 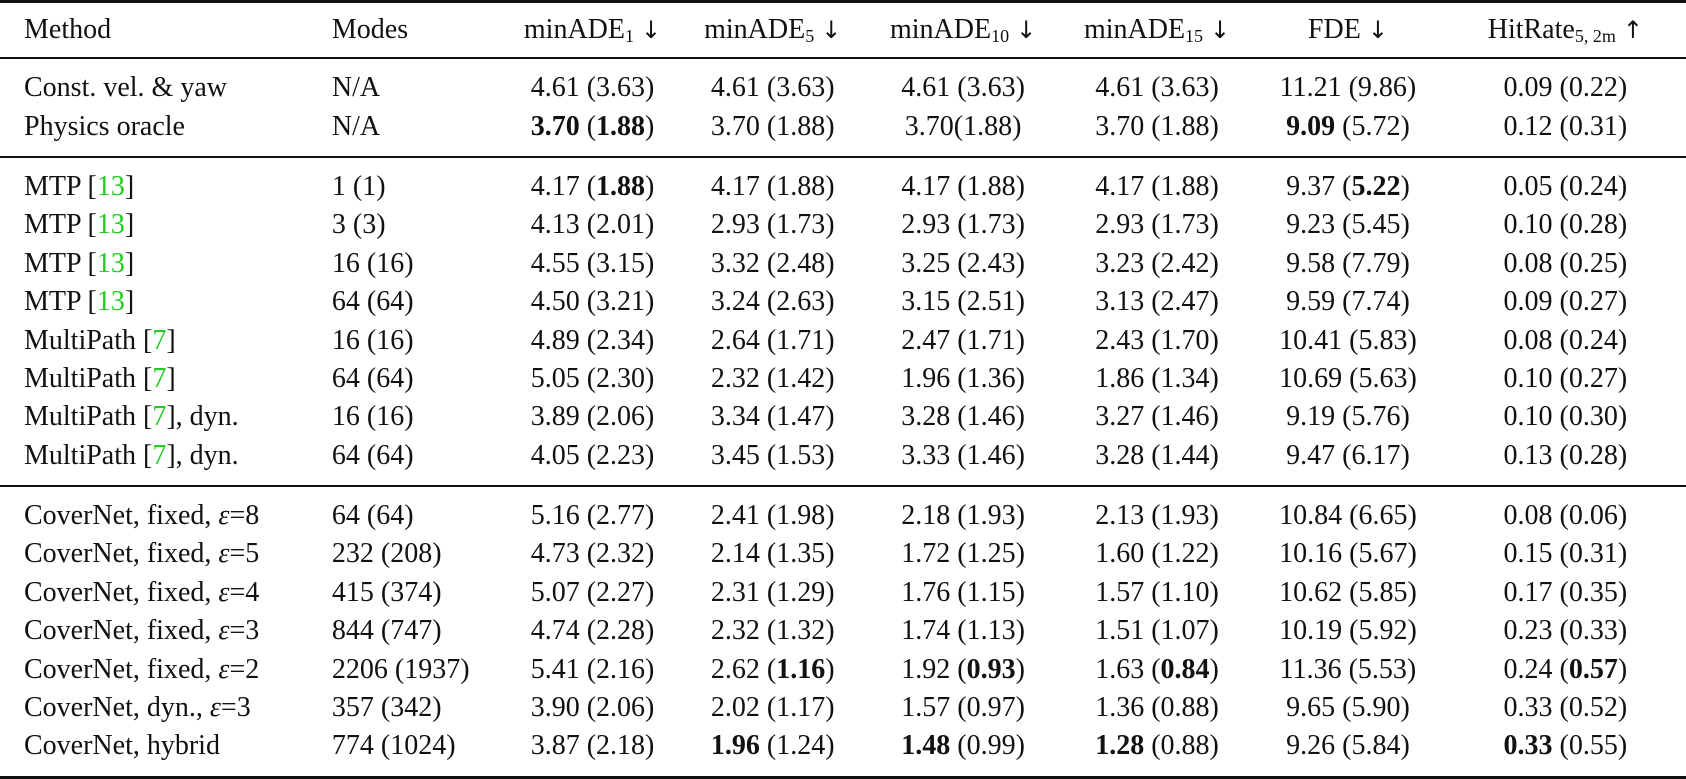 I want to click on metric-secondary-value: 7.79, so click(x=1376, y=263).